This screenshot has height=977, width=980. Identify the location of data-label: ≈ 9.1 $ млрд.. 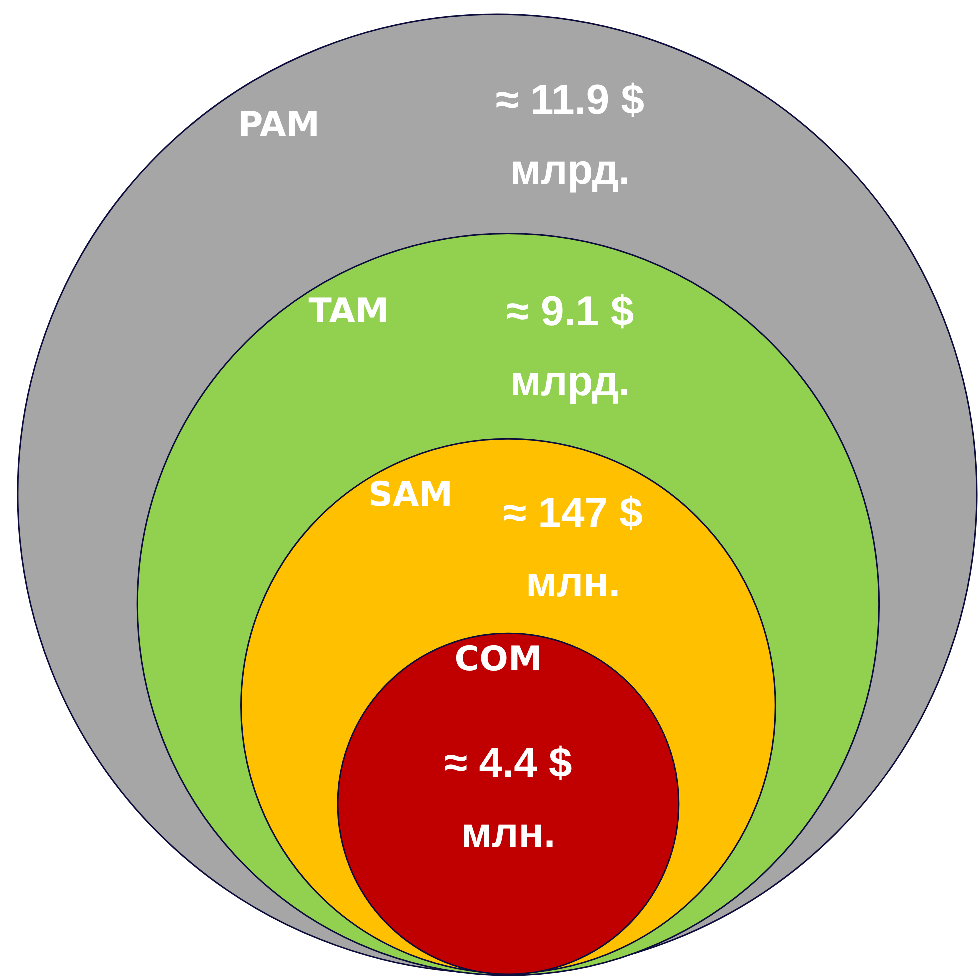
(570, 346).